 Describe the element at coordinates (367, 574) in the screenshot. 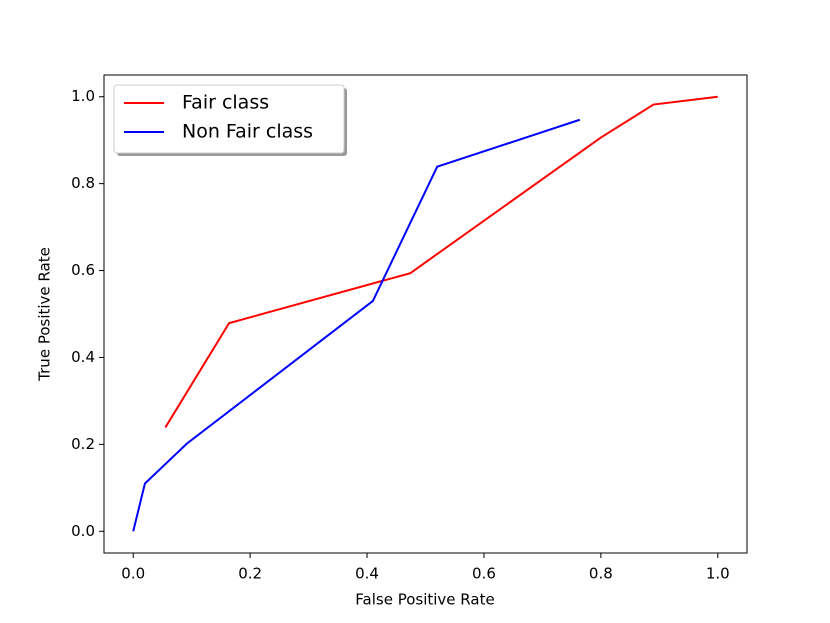

I see `x-tick-label: 0.4` at that location.